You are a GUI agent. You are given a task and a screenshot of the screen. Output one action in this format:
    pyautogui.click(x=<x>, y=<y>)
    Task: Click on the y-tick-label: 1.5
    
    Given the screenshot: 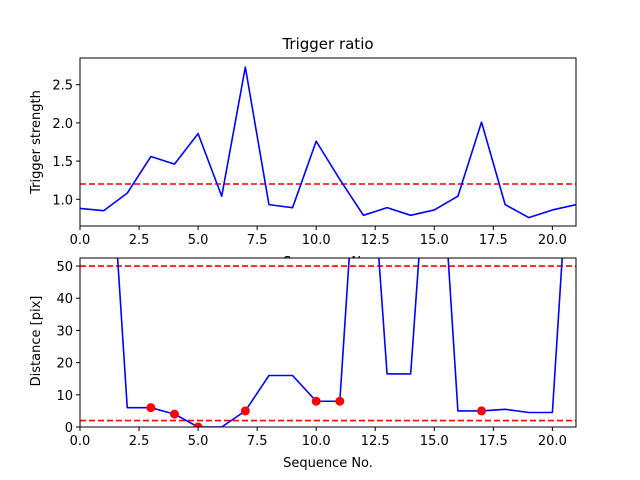 What is the action you would take?
    pyautogui.click(x=62, y=162)
    